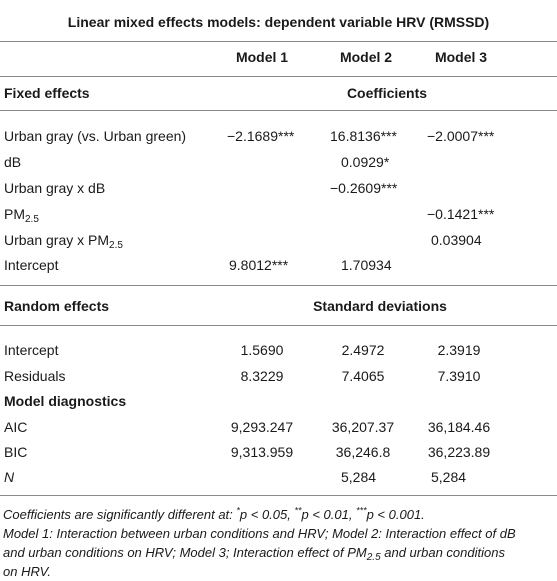  What do you see at coordinates (387, 93) in the screenshot?
I see `group-label-coefficients: Coefficients` at bounding box center [387, 93].